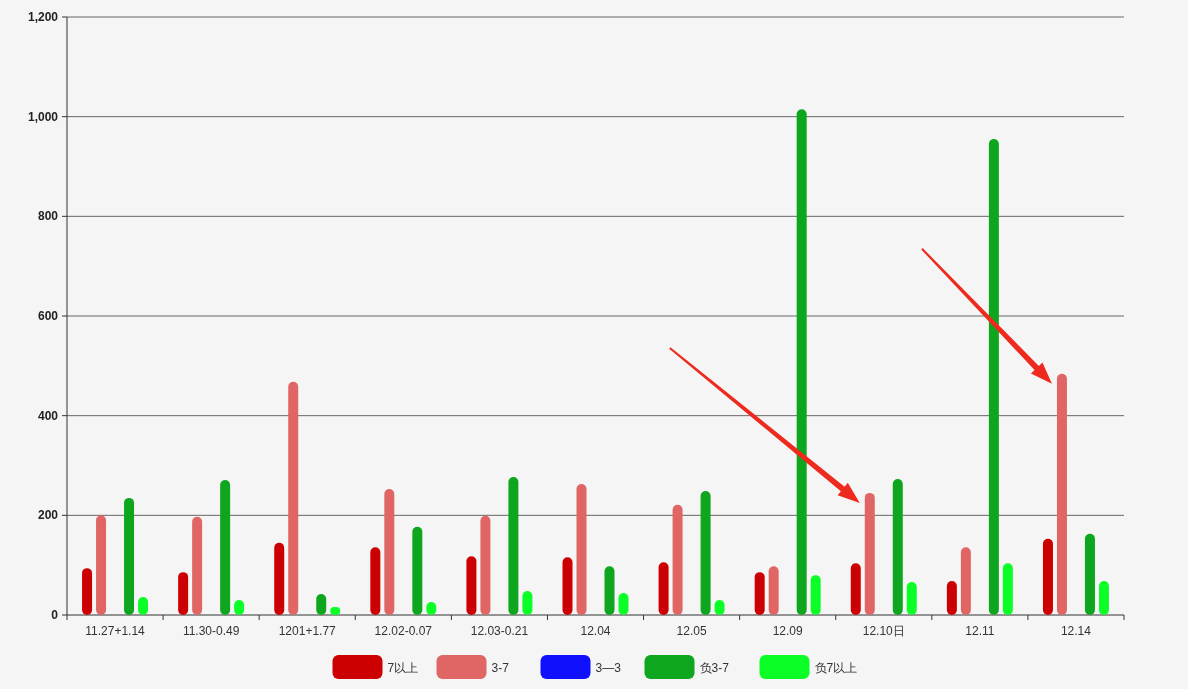 The image size is (1188, 689). I want to click on legend-label: 负3-7, so click(714, 668).